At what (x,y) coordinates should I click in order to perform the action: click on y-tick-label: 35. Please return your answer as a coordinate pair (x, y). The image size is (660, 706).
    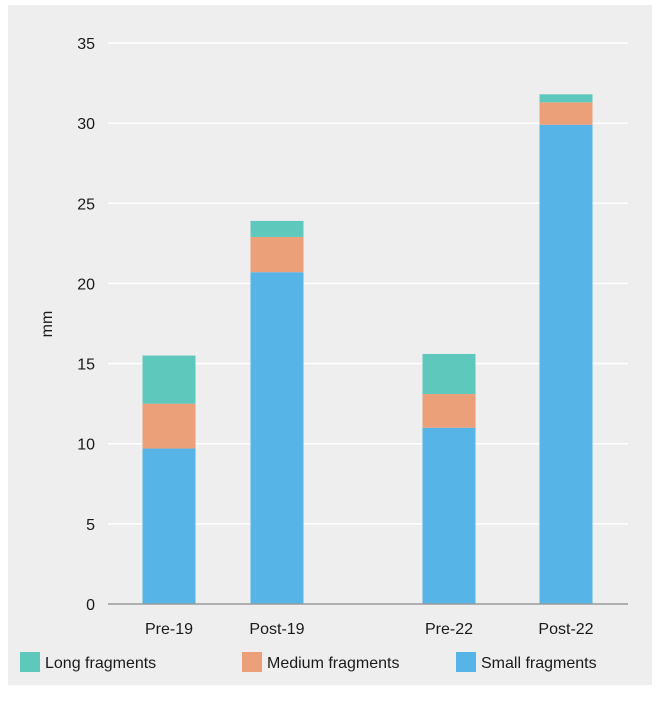
    Looking at the image, I should click on (86, 44).